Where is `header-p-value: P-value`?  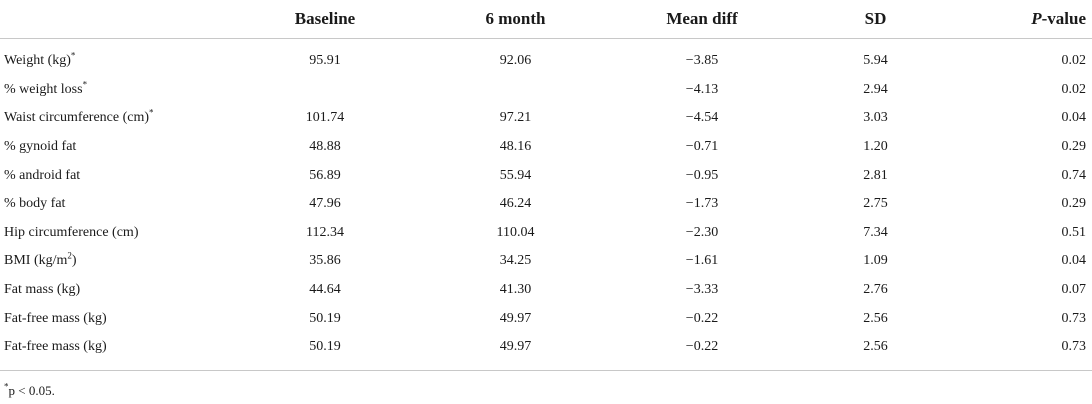 header-p-value: P-value is located at coordinates (1025, 19).